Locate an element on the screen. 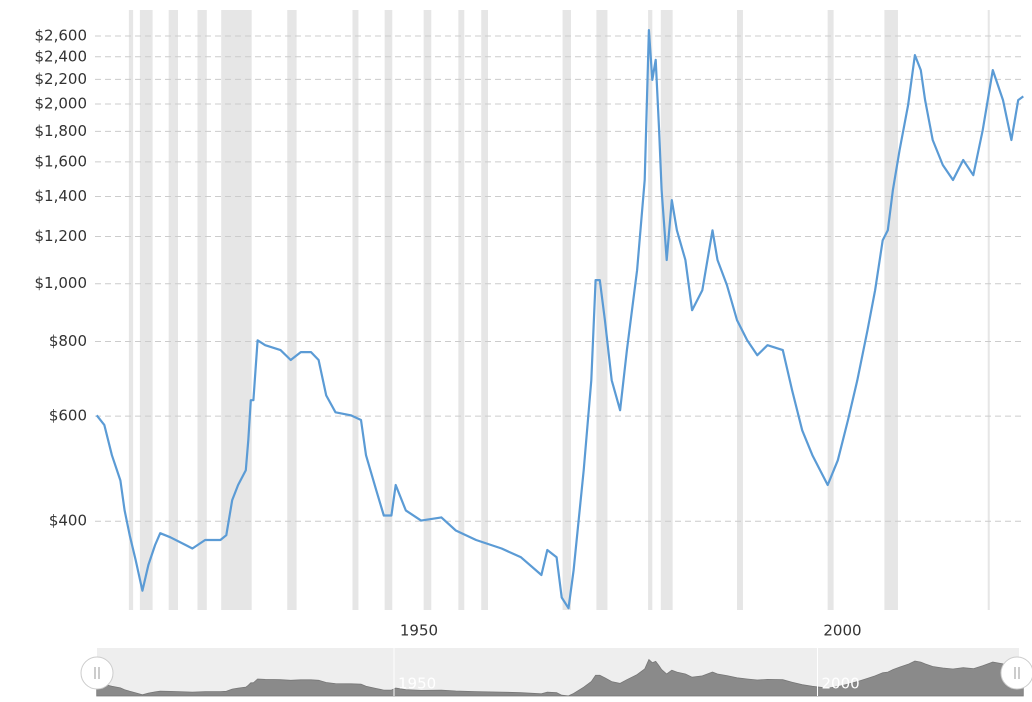 Image resolution: width=1032 pixels, height=702 pixels. x-tick-label: 1950 is located at coordinates (419, 631).